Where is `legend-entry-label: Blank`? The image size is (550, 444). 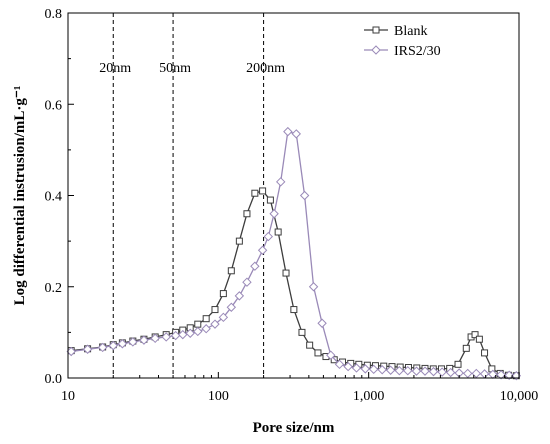 legend-entry-label: Blank is located at coordinates (410, 31).